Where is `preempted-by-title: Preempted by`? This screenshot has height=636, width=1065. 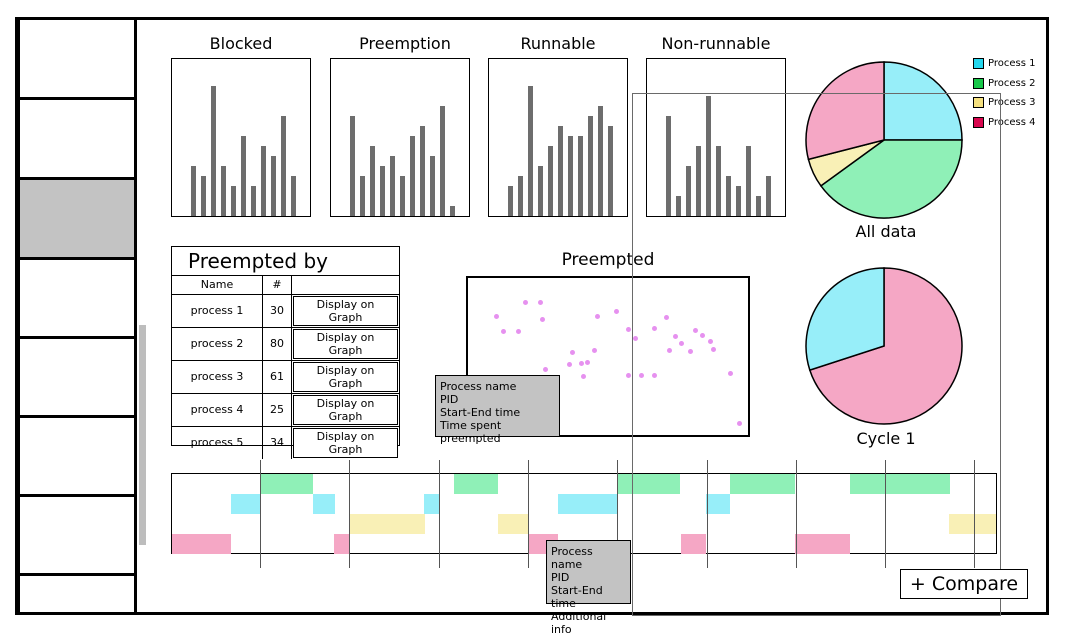 preempted-by-title: Preempted by is located at coordinates (285, 261).